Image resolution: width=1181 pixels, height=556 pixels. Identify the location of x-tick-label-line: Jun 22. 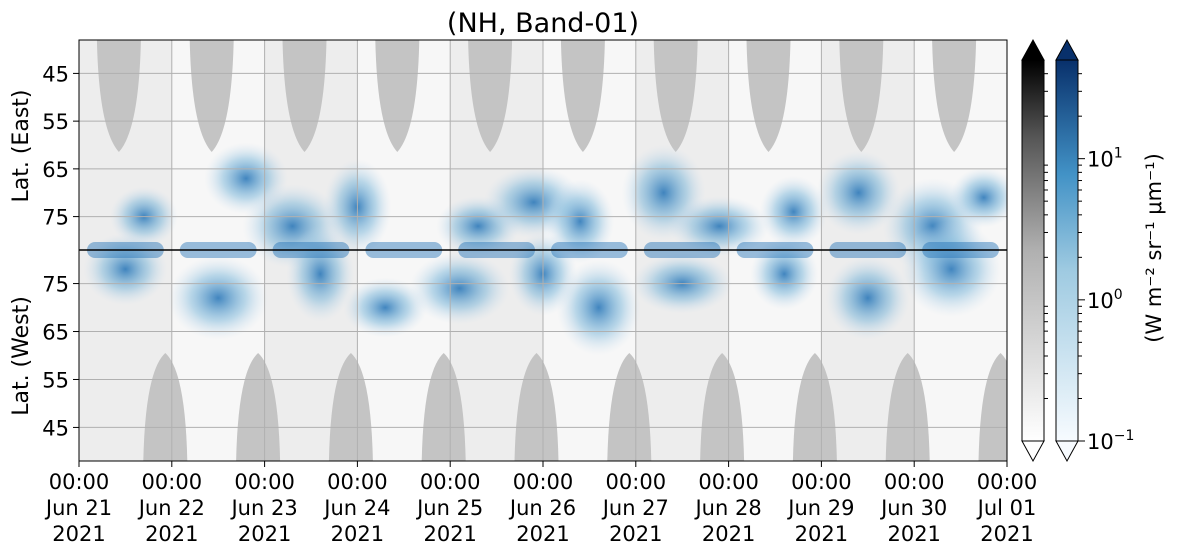
(171, 508).